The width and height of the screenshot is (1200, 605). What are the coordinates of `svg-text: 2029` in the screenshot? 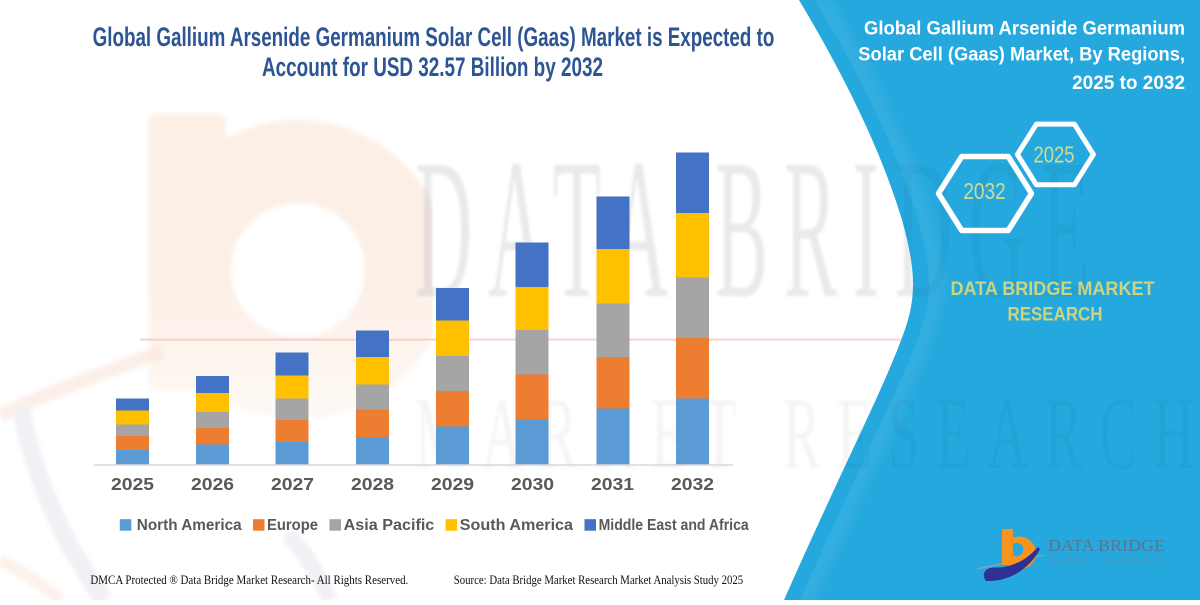 It's located at (452, 484).